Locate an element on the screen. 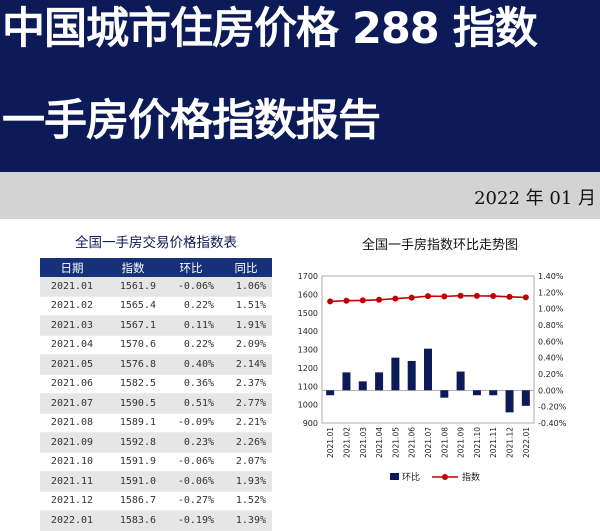 Image resolution: width=600 pixels, height=531 pixels. y-right-tick-label: 0.40% is located at coordinates (551, 358).